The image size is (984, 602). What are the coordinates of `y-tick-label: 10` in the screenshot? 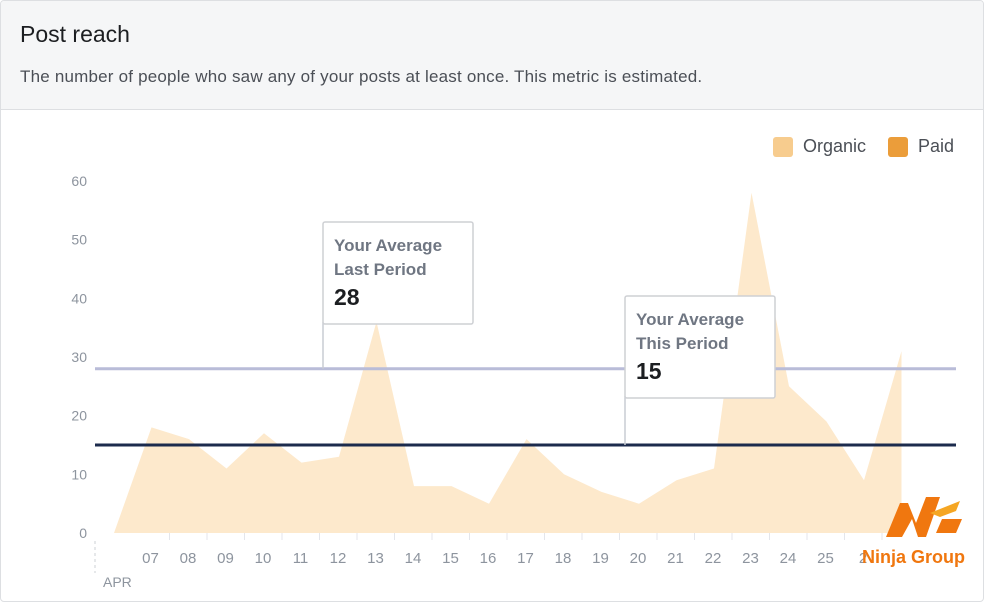 It's located at (79, 474).